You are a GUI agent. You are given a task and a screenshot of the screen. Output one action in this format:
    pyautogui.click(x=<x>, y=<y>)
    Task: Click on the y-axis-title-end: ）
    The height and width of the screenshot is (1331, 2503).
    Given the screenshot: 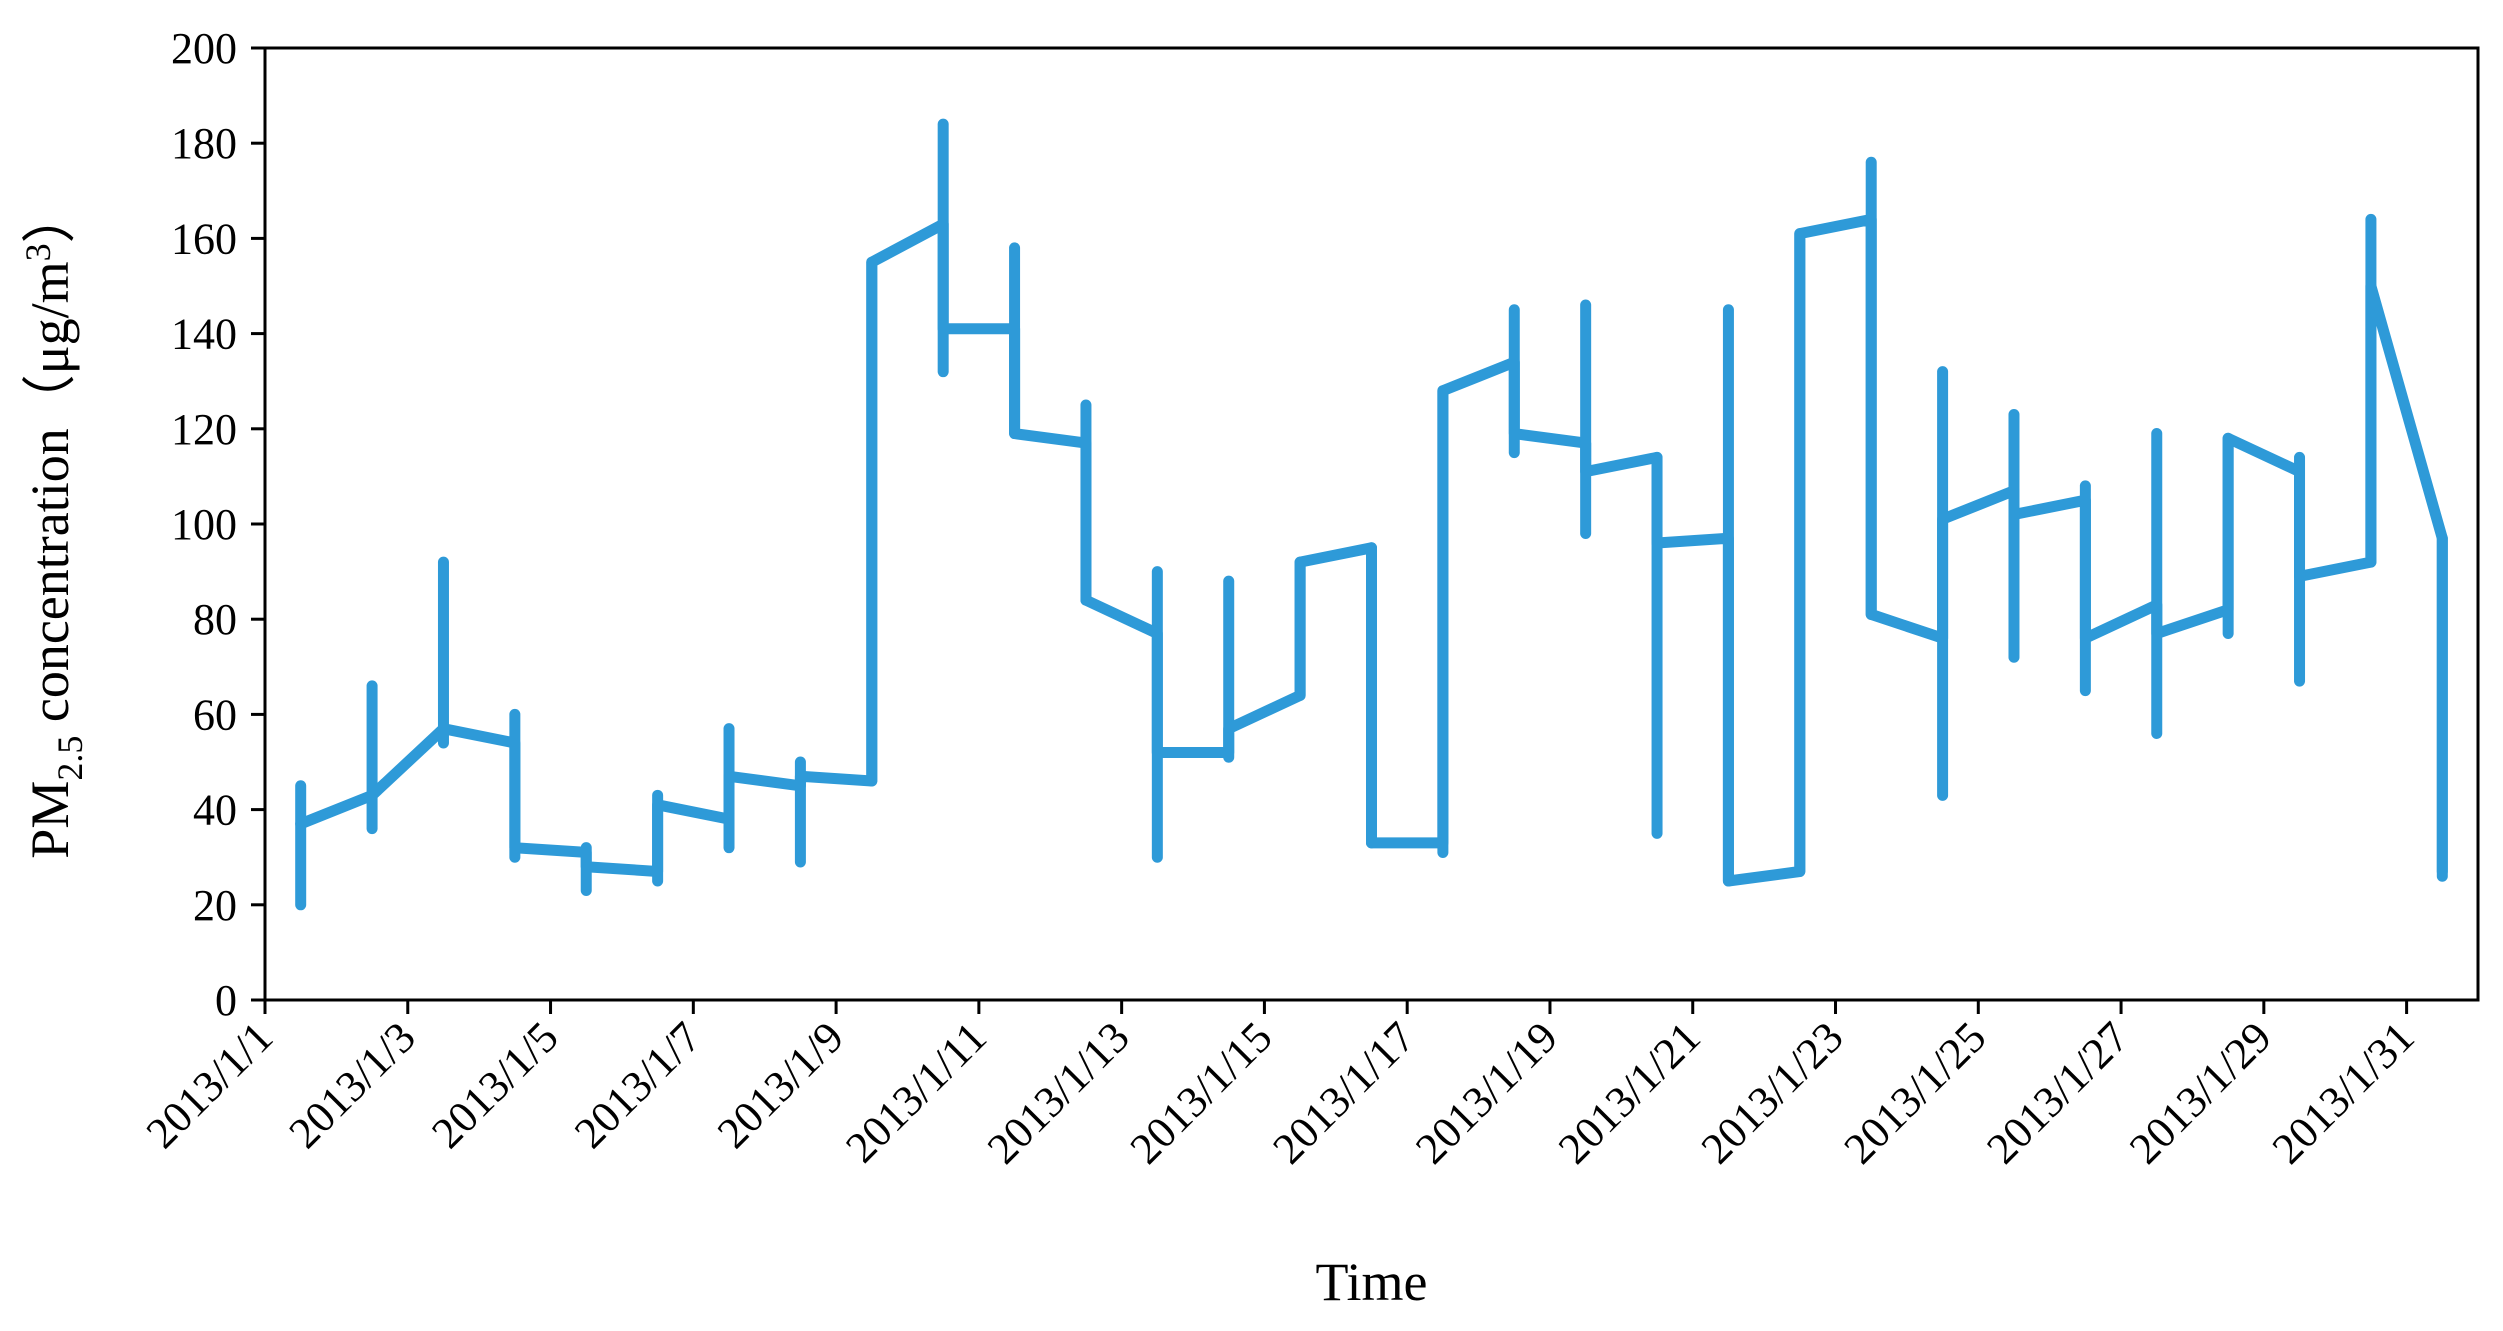 What is the action you would take?
    pyautogui.click(x=50, y=216)
    